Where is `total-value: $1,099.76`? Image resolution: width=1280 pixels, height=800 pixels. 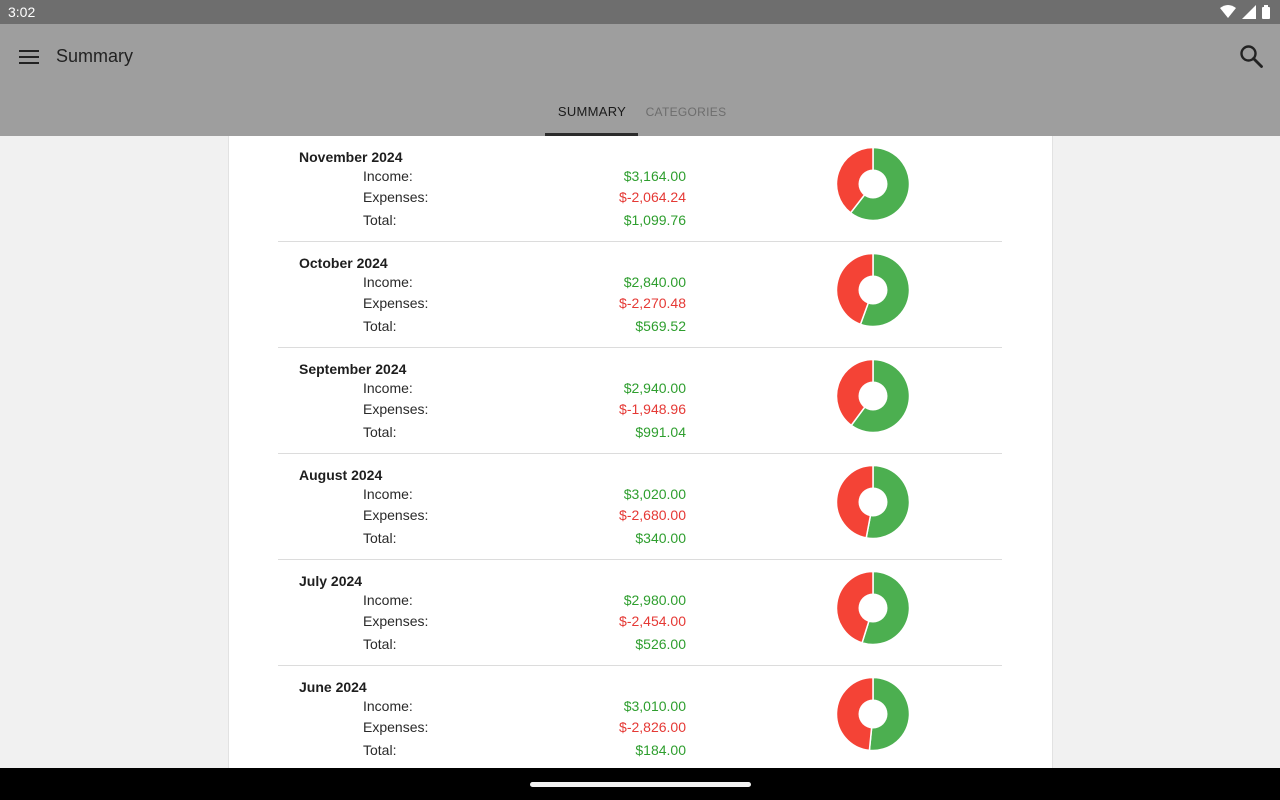 total-value: $1,099.76 is located at coordinates (654, 220).